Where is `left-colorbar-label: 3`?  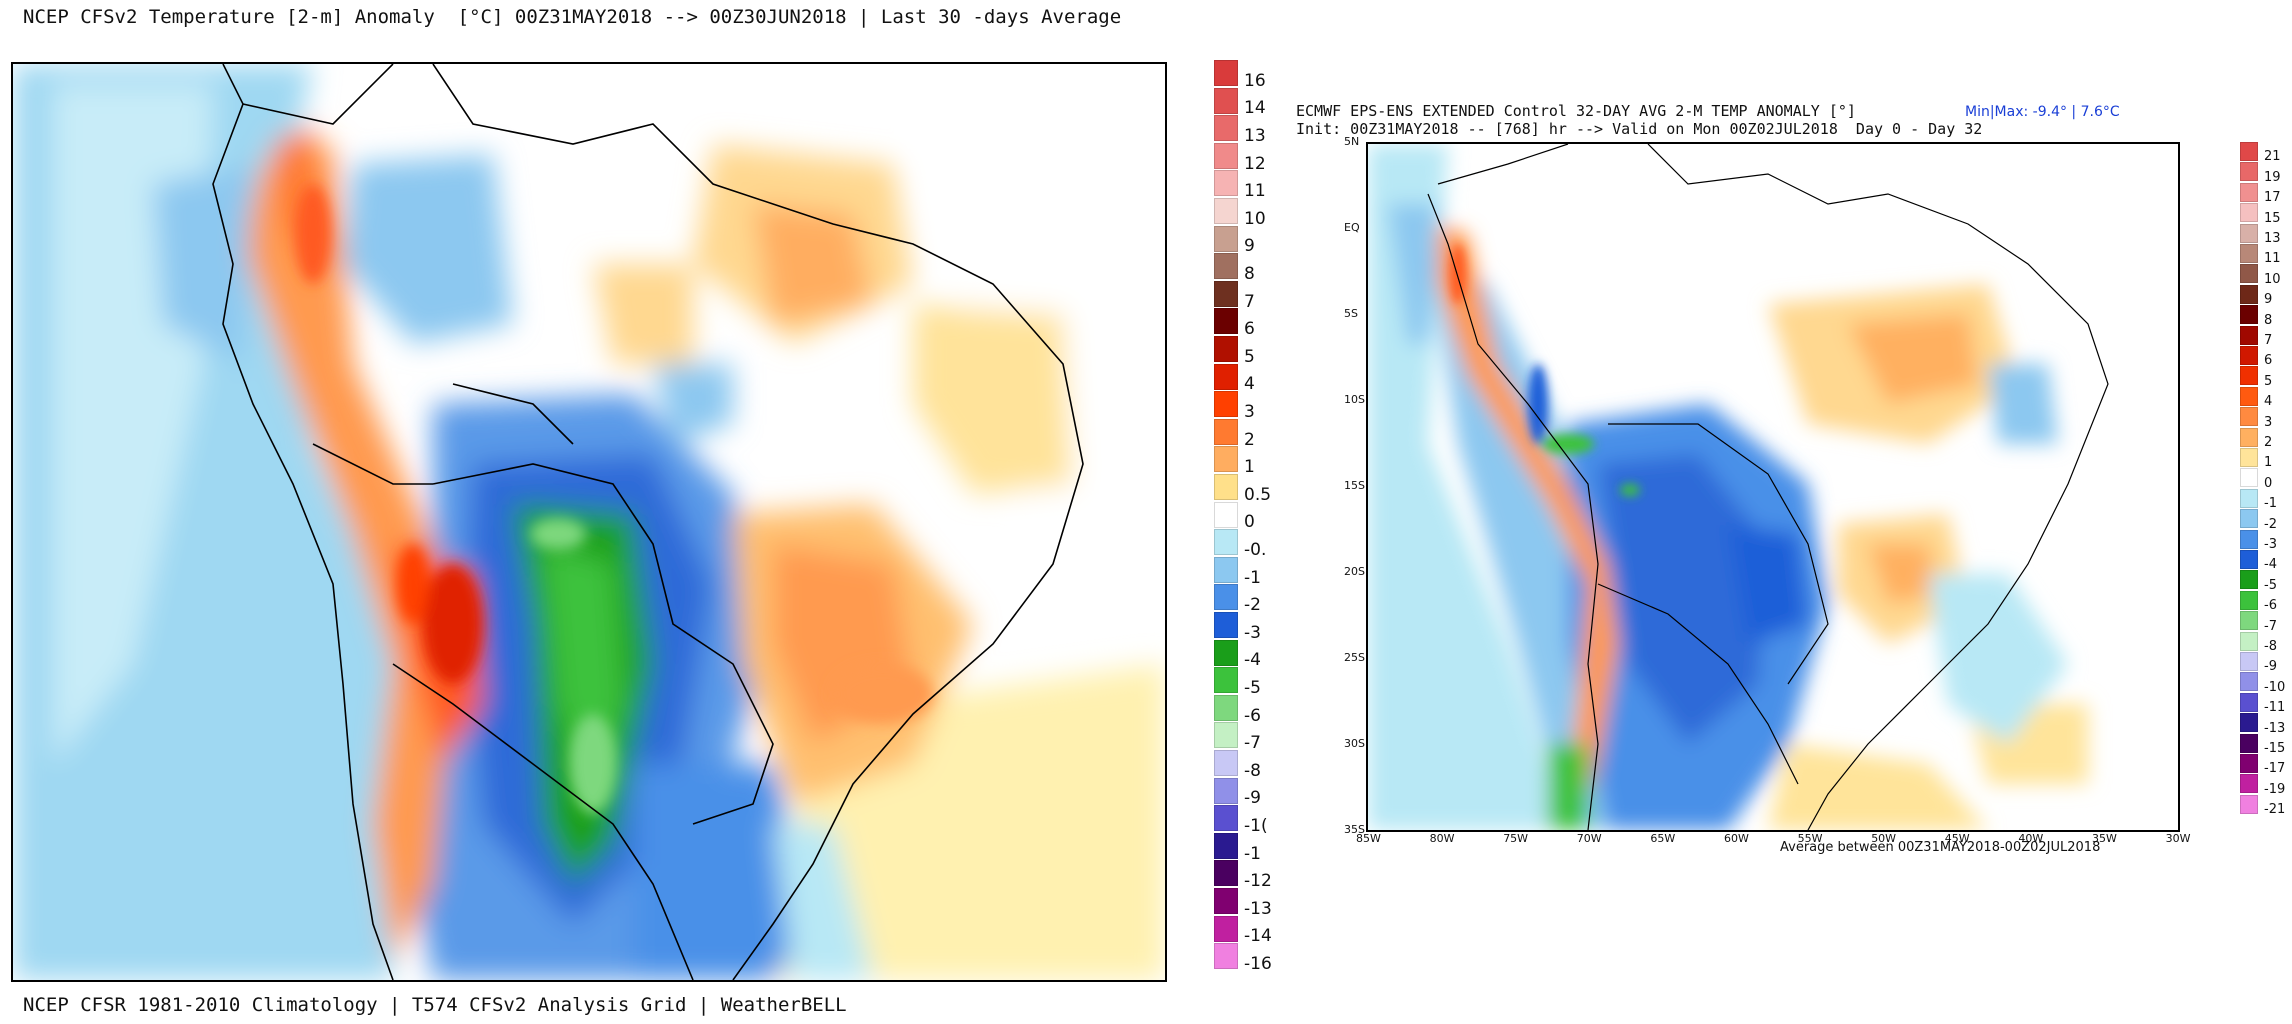 left-colorbar-label: 3 is located at coordinates (1249, 411).